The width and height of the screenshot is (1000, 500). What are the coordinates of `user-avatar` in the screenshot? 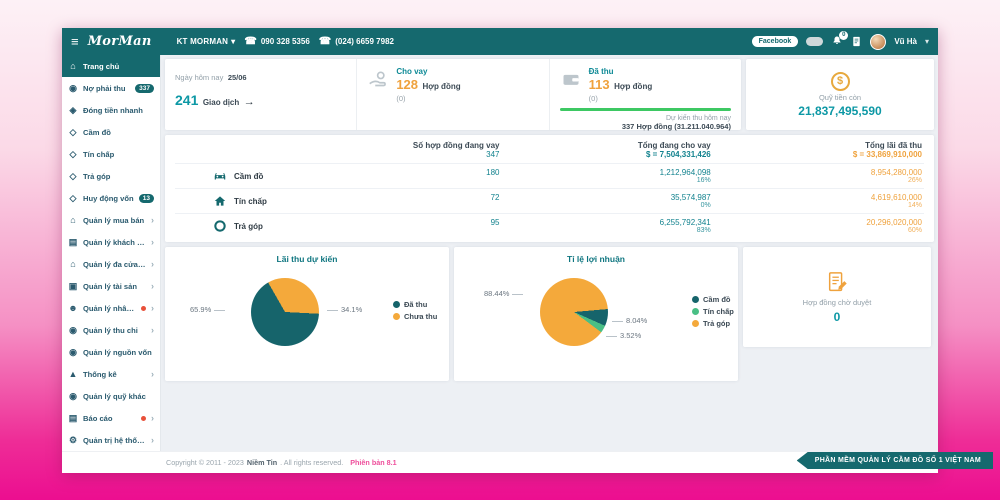 It's located at (878, 41).